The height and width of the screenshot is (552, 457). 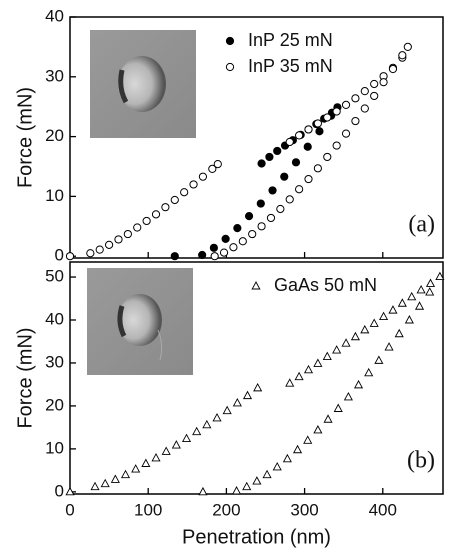 I want to click on inset-image-b, so click(x=140, y=321).